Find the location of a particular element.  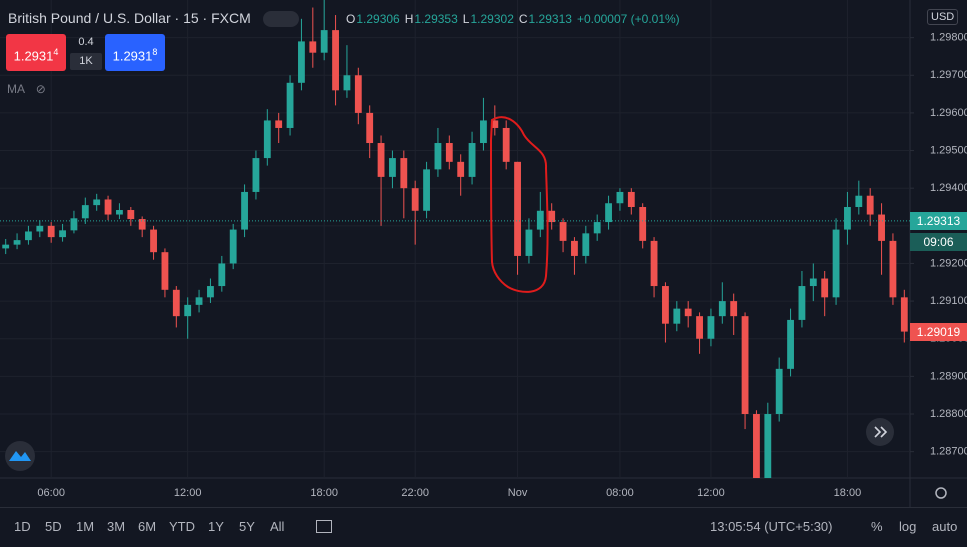

symbol-header: British Pound / U.S. Dollar · 15 · FXCM is located at coordinates (153, 19).